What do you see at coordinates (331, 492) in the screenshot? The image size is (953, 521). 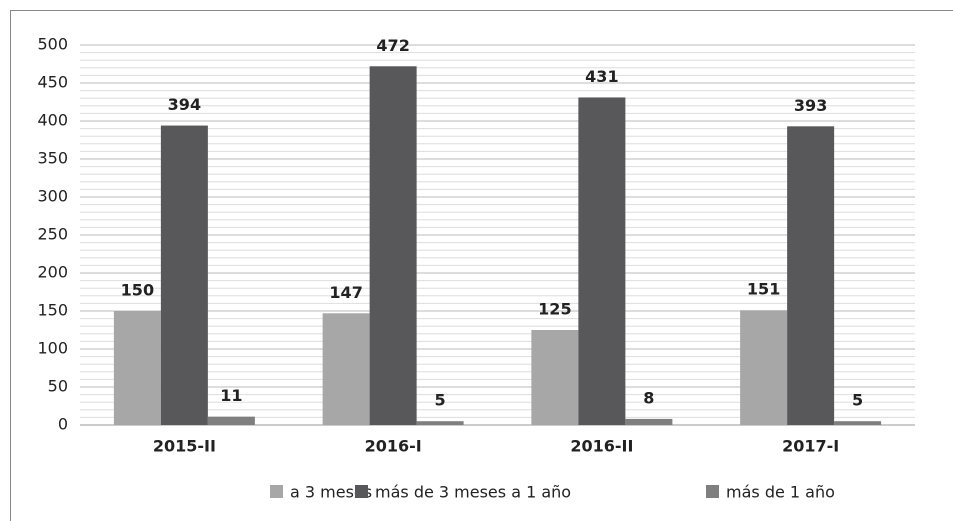 I see `legend-label: a 3 meses` at bounding box center [331, 492].